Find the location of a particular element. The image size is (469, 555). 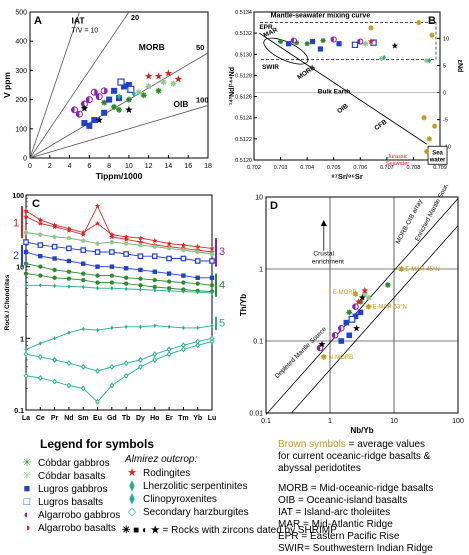

x-tick-label: 14 is located at coordinates (169, 166).